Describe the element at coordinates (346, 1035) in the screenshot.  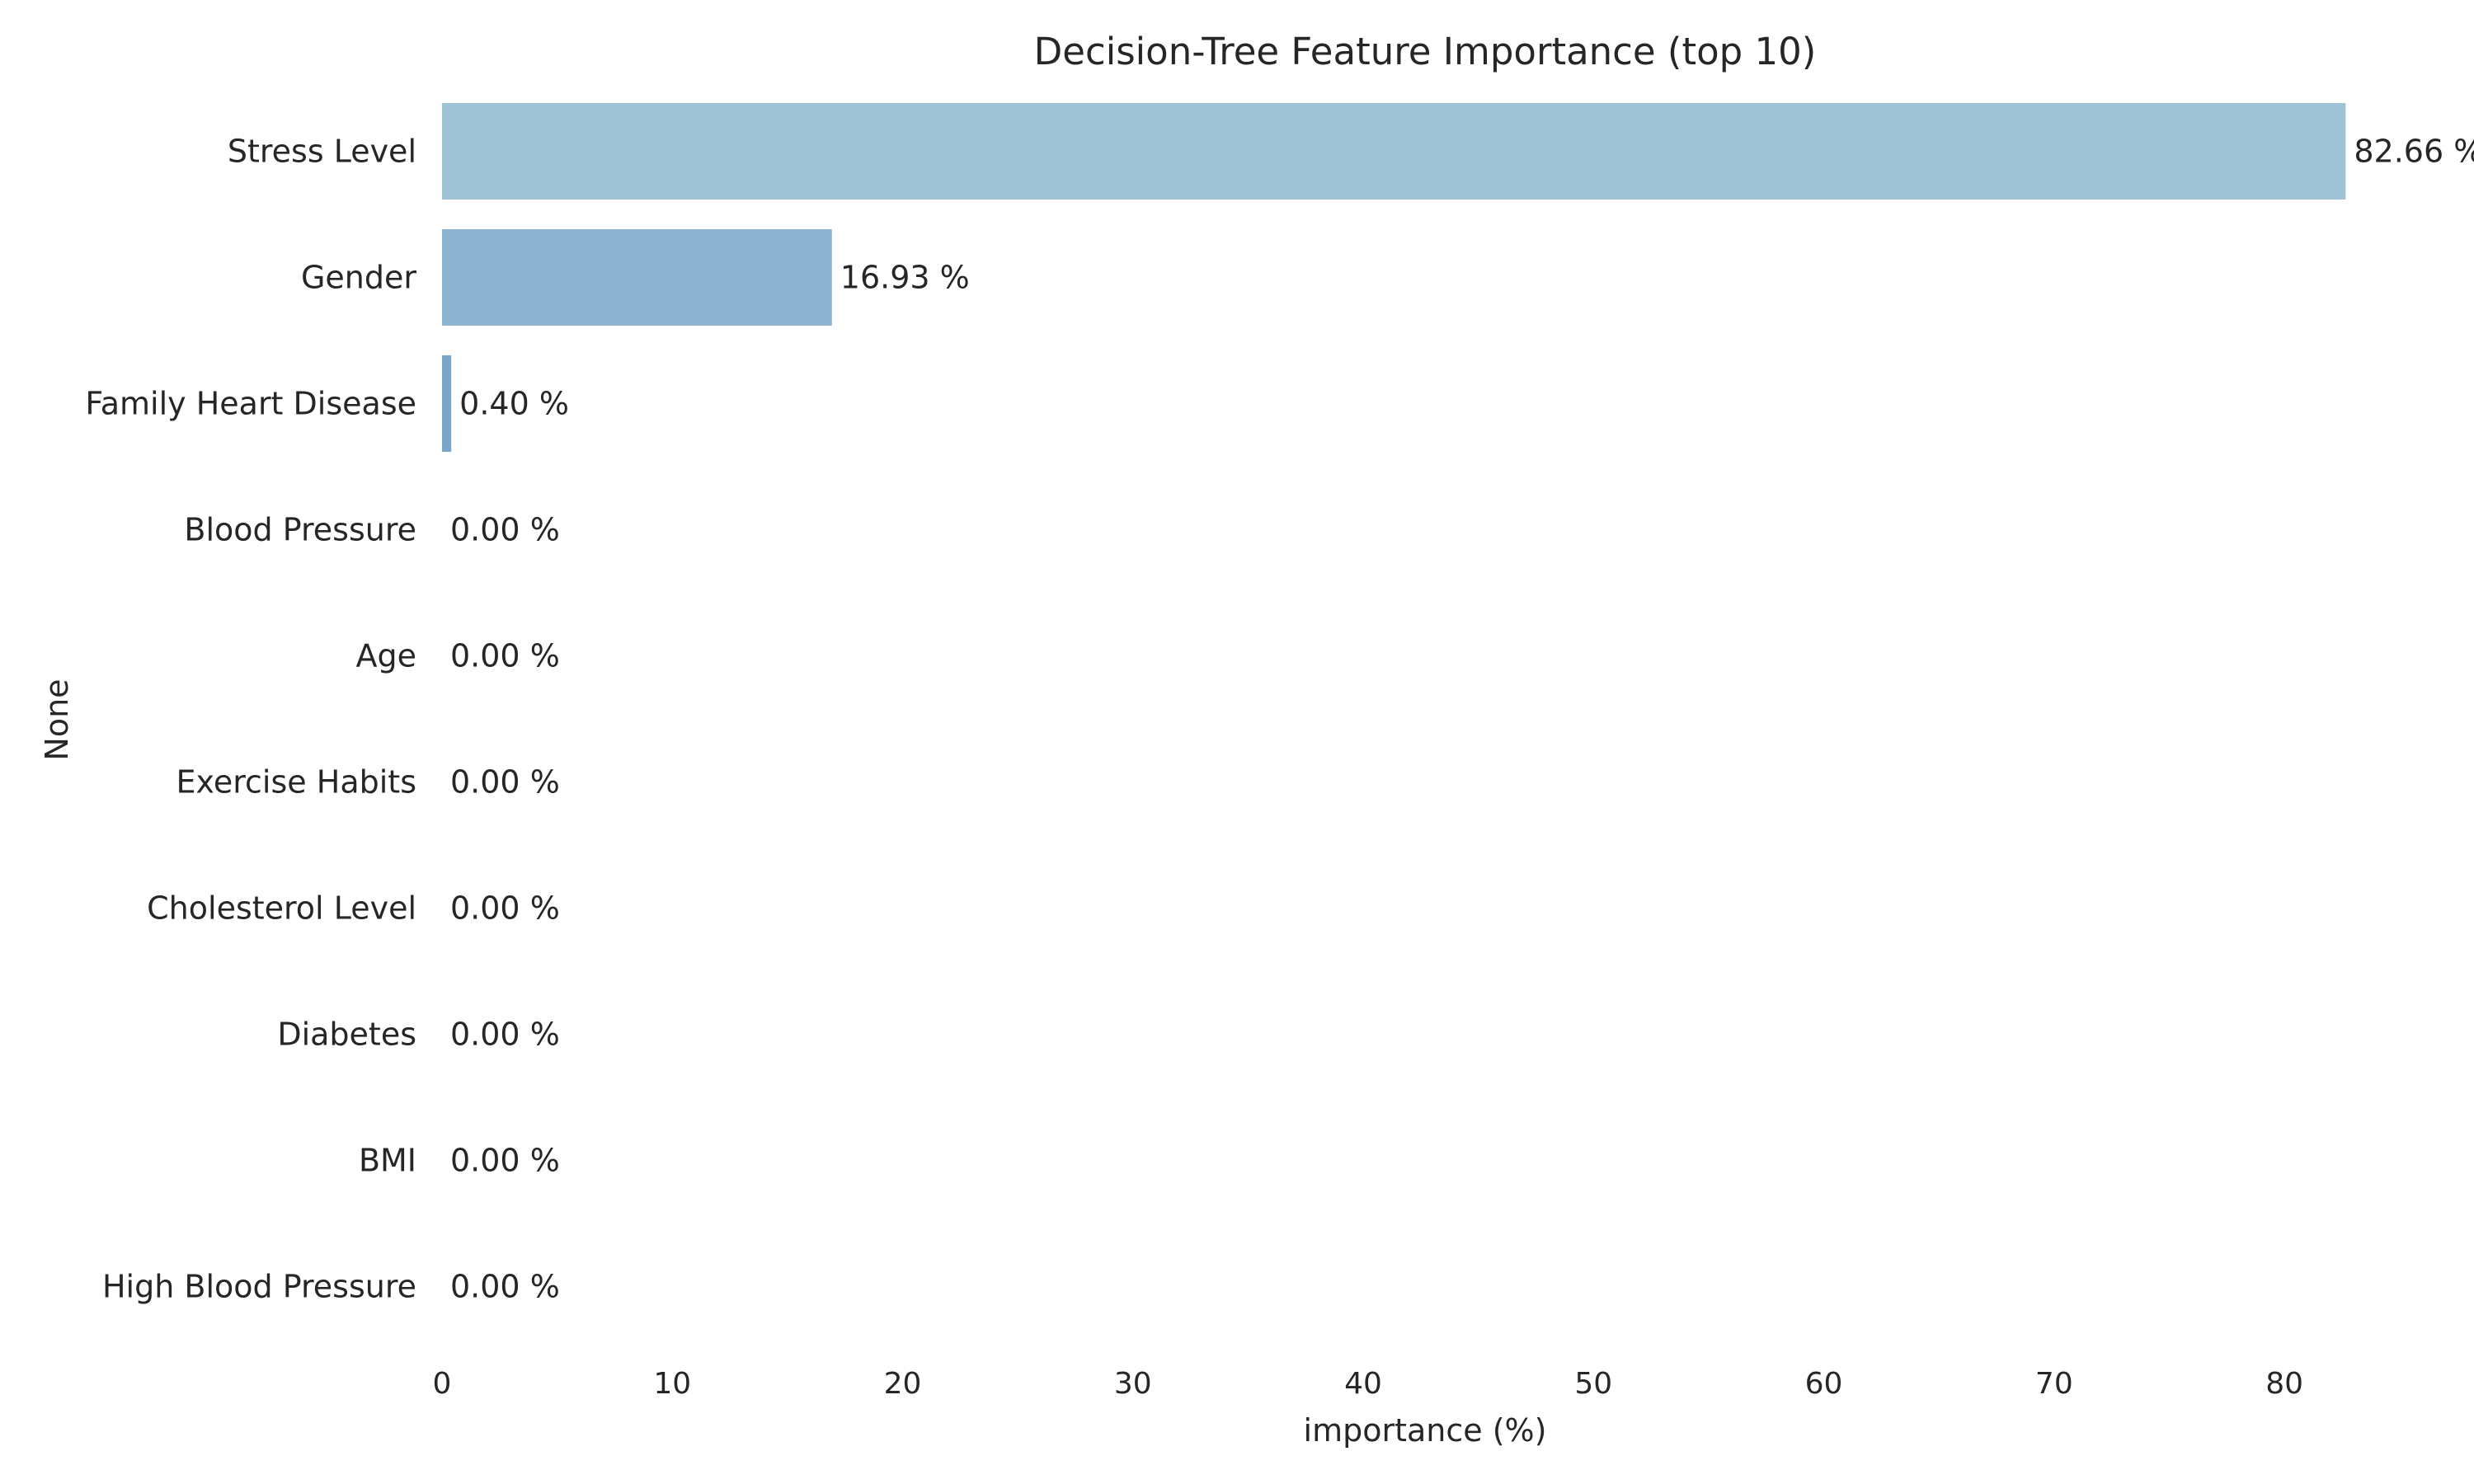
I see `category-label-diabetes: Diabetes` at that location.